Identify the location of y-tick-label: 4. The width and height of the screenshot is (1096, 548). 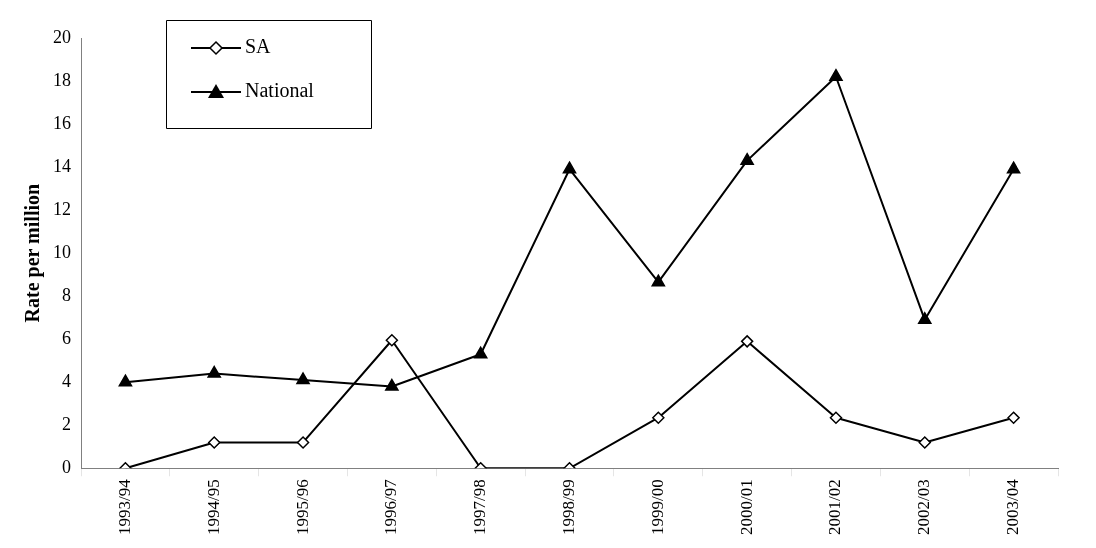
(66, 380).